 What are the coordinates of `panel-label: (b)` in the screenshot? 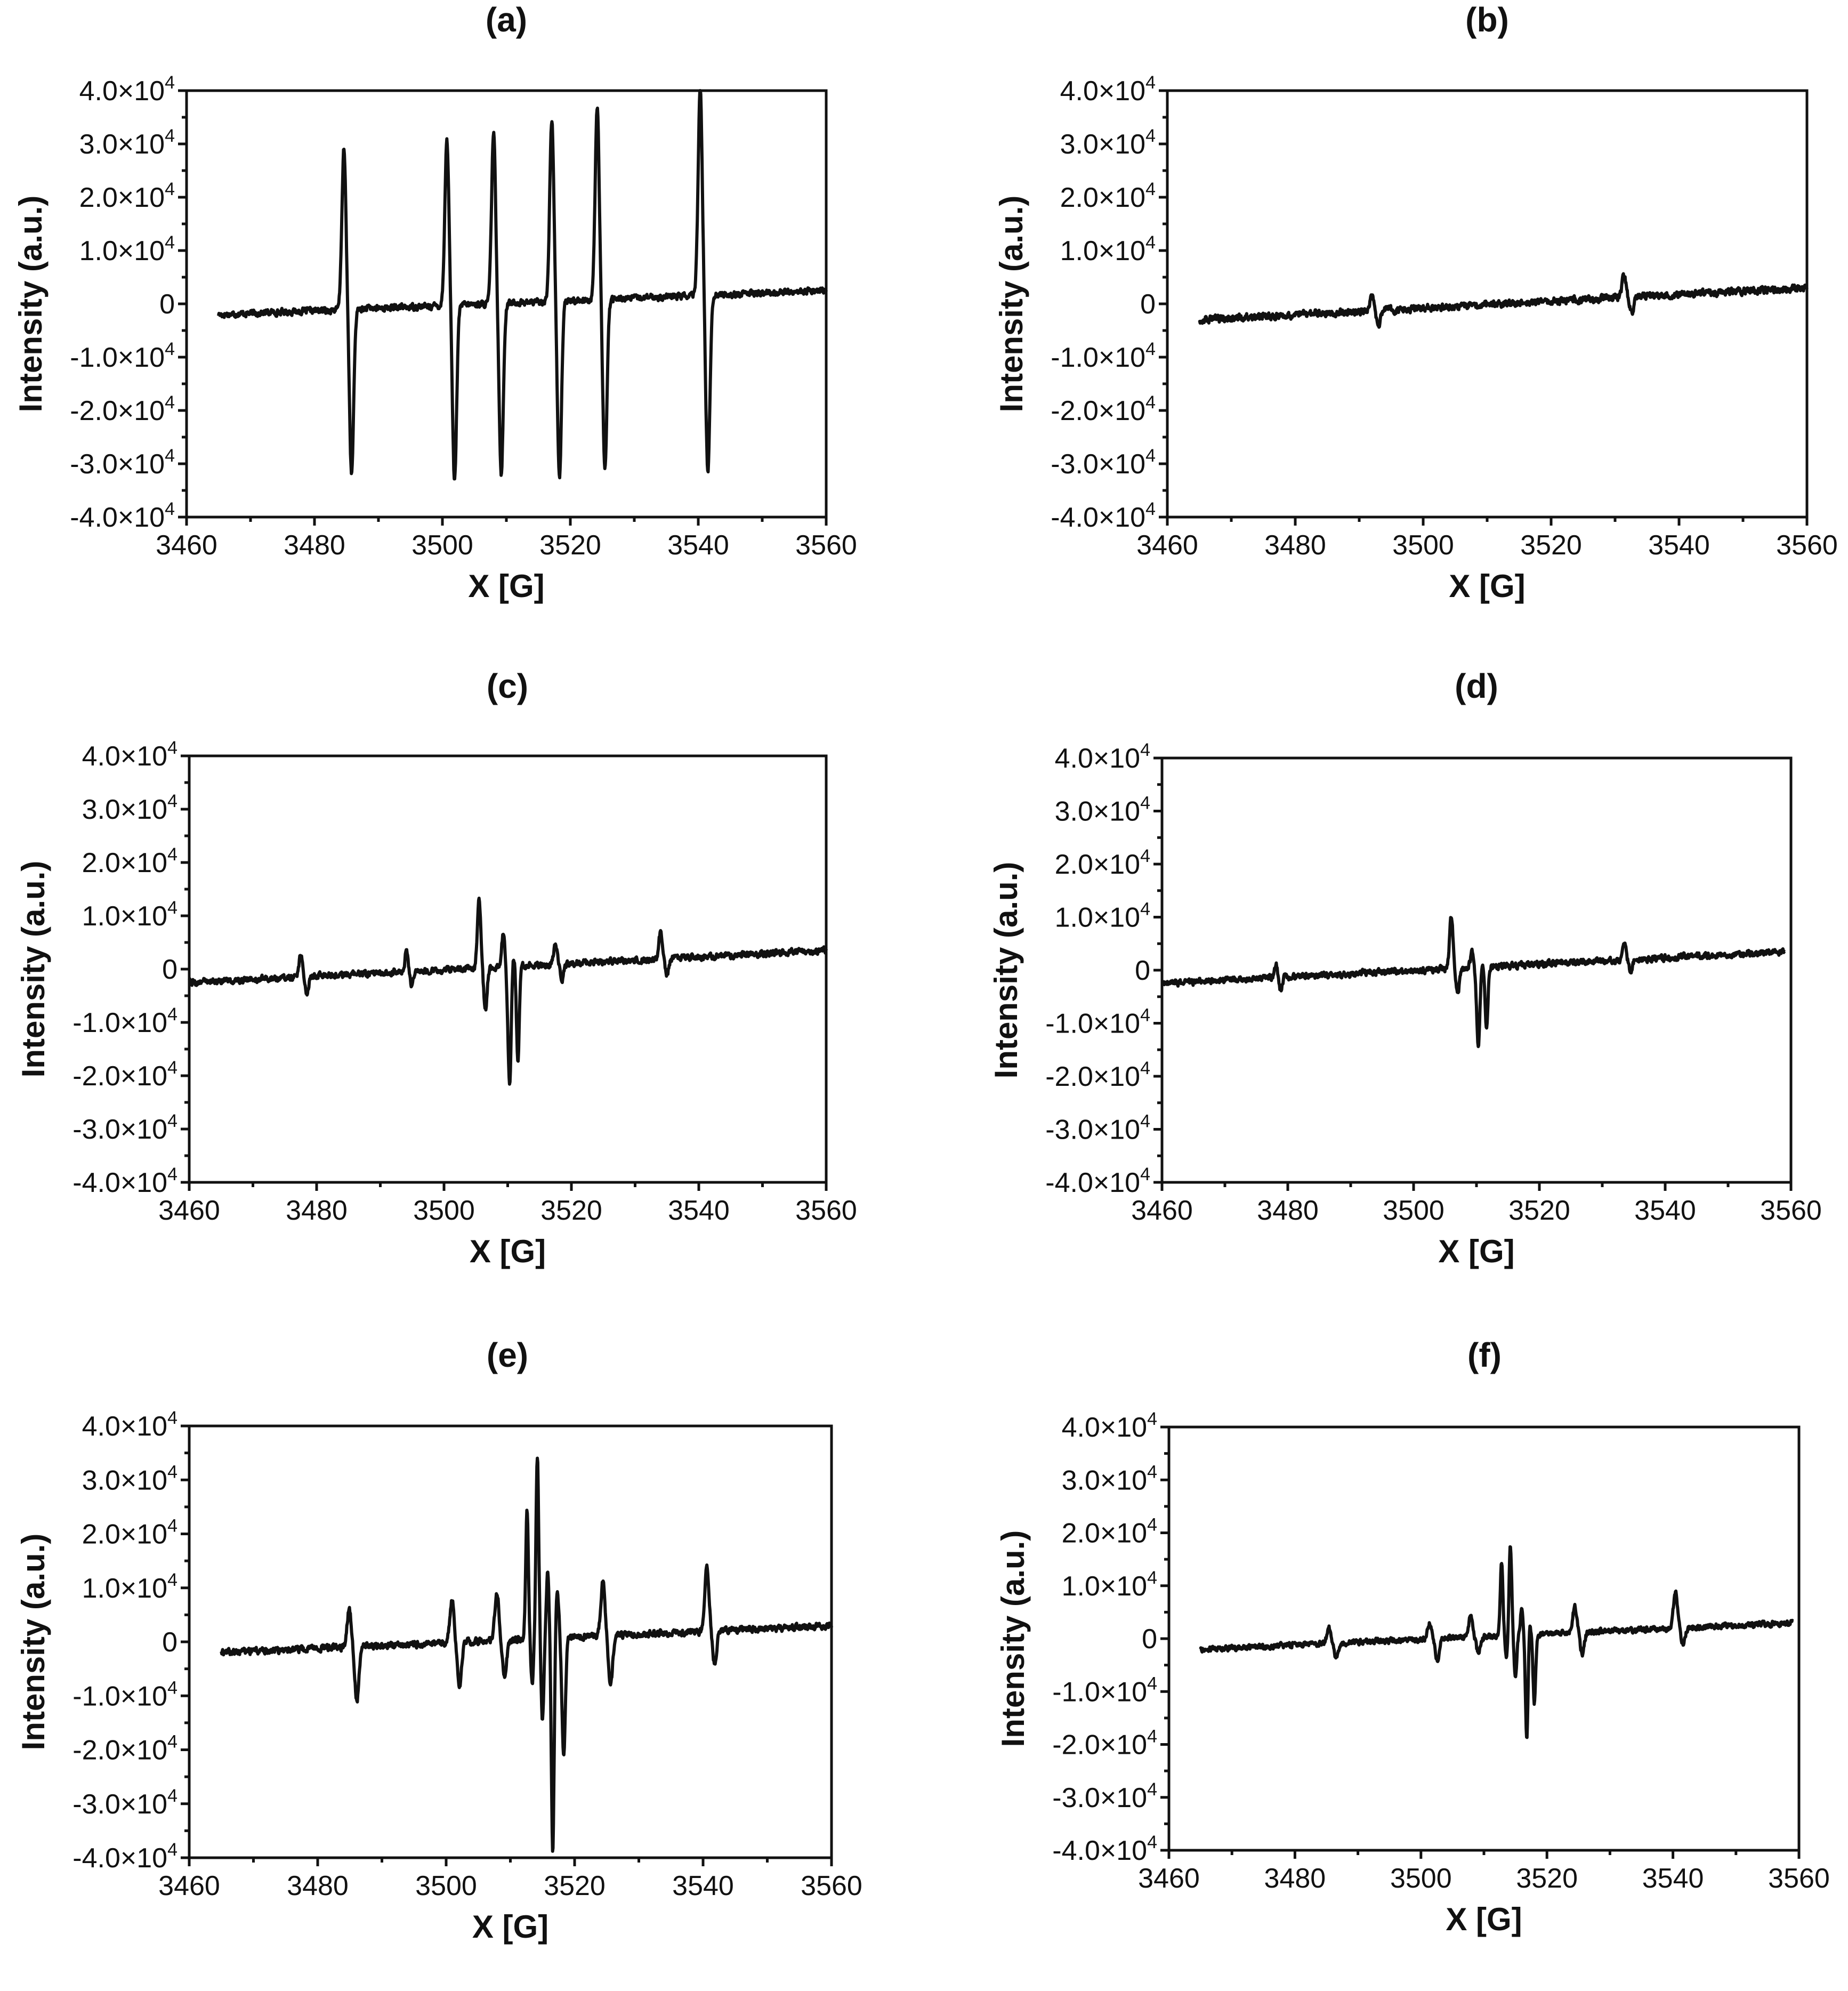 It's located at (1487, 20).